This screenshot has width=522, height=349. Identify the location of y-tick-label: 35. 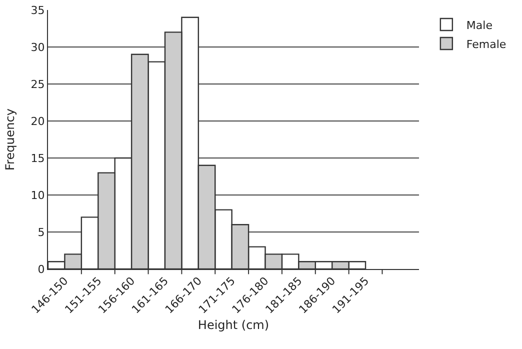
(37, 10).